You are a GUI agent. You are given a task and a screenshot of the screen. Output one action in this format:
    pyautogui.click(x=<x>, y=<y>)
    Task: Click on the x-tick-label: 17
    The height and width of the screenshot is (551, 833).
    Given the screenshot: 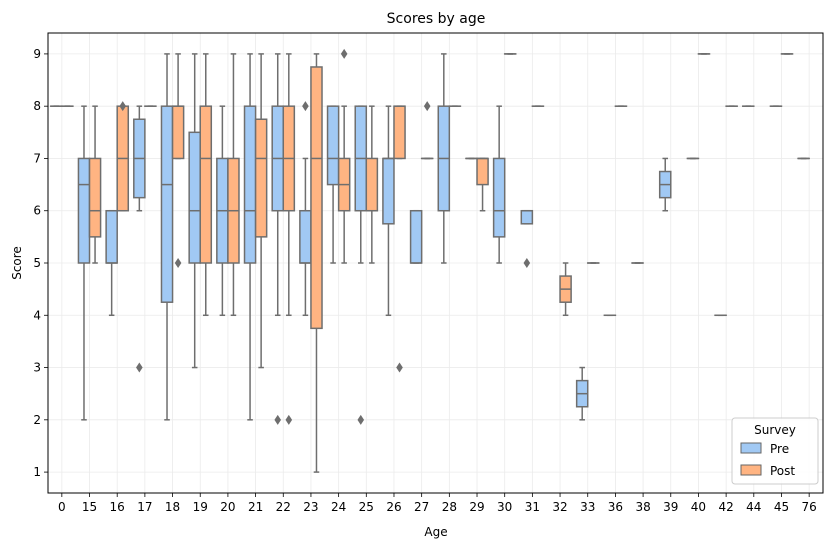 What is the action you would take?
    pyautogui.click(x=144, y=507)
    